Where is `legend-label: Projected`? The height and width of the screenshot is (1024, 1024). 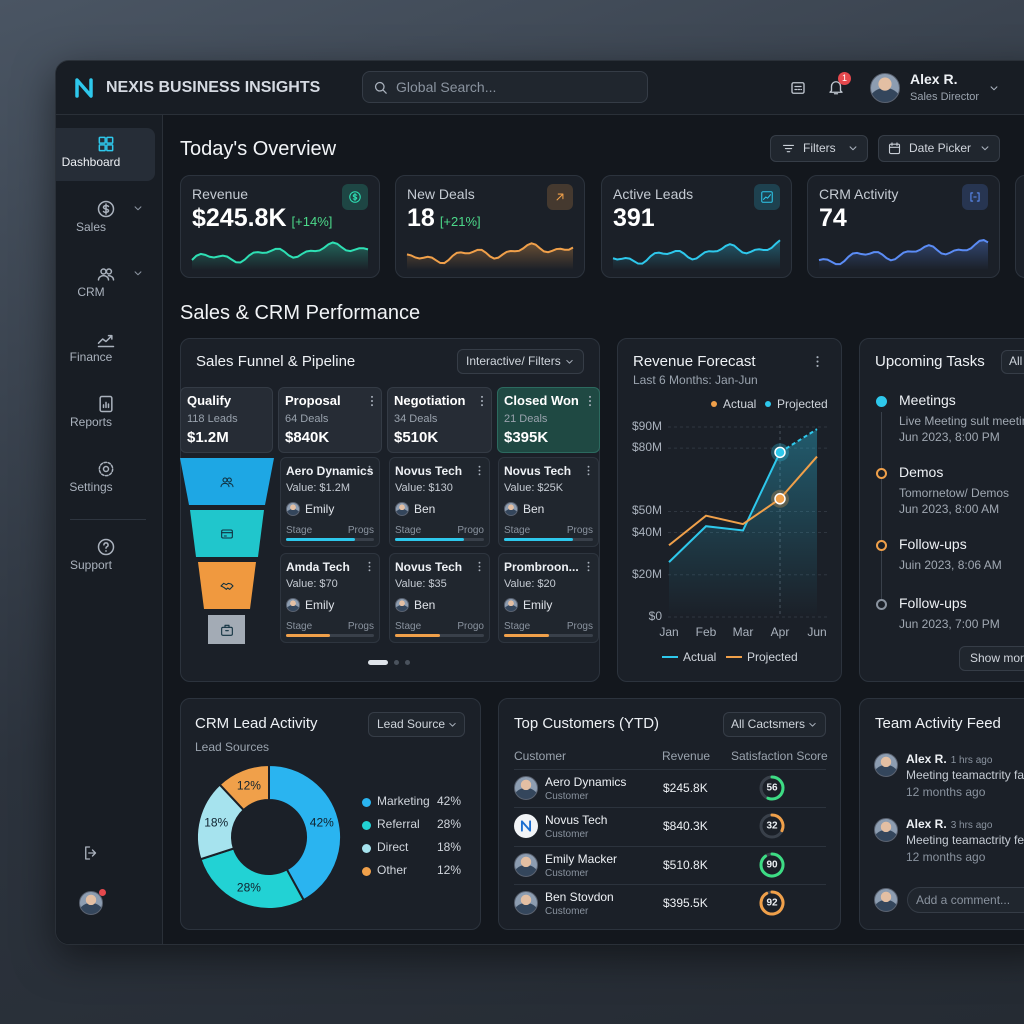
legend-label: Projected is located at coordinates (802, 404).